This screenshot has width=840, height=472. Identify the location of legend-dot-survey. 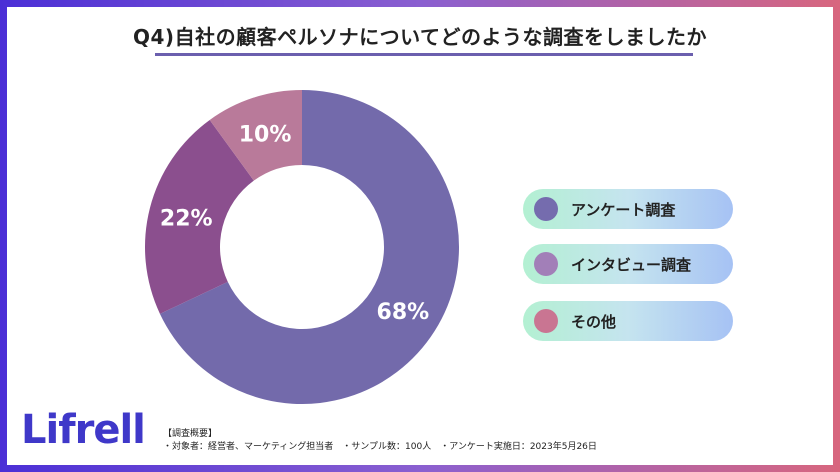
(546, 209).